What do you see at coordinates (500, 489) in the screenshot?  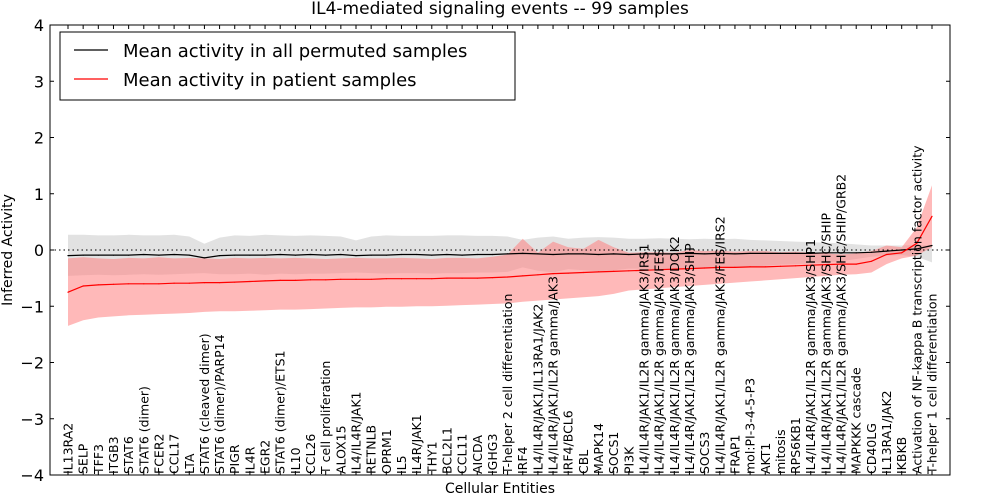 I see `x-axis-label: Cellular Entities` at bounding box center [500, 489].